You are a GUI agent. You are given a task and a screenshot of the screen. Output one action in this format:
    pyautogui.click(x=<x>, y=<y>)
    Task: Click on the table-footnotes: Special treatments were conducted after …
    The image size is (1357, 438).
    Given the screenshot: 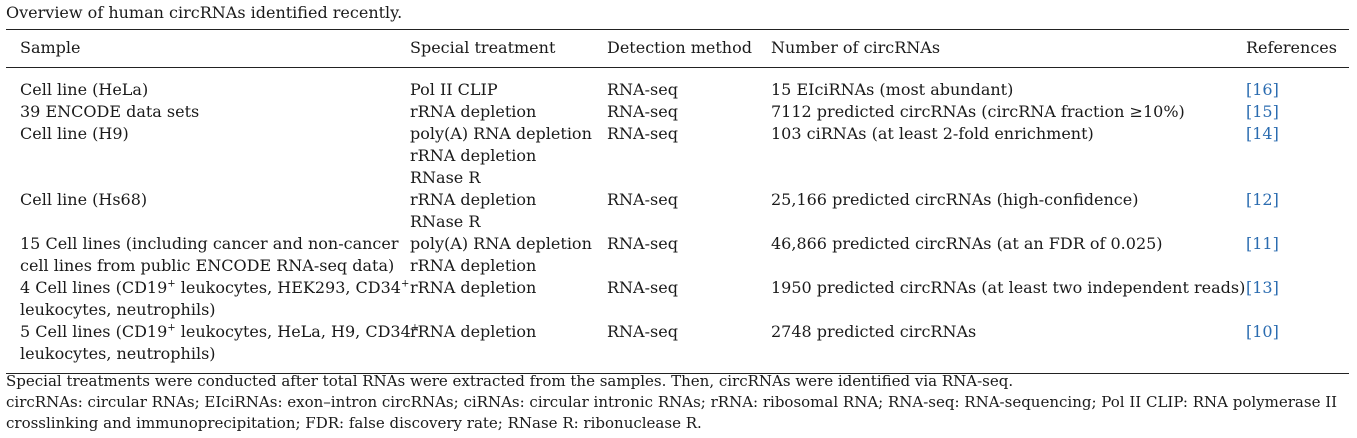 What is the action you would take?
    pyautogui.click(x=678, y=402)
    